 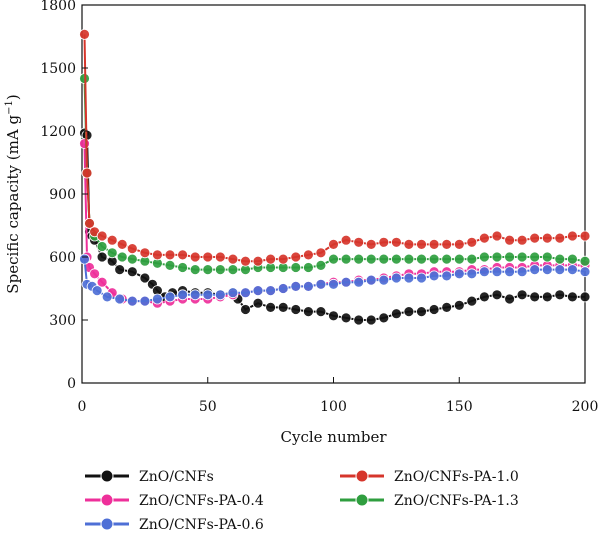 I want to click on legend-label: ZnO/CNFs-PA-0.4, so click(x=201, y=501).